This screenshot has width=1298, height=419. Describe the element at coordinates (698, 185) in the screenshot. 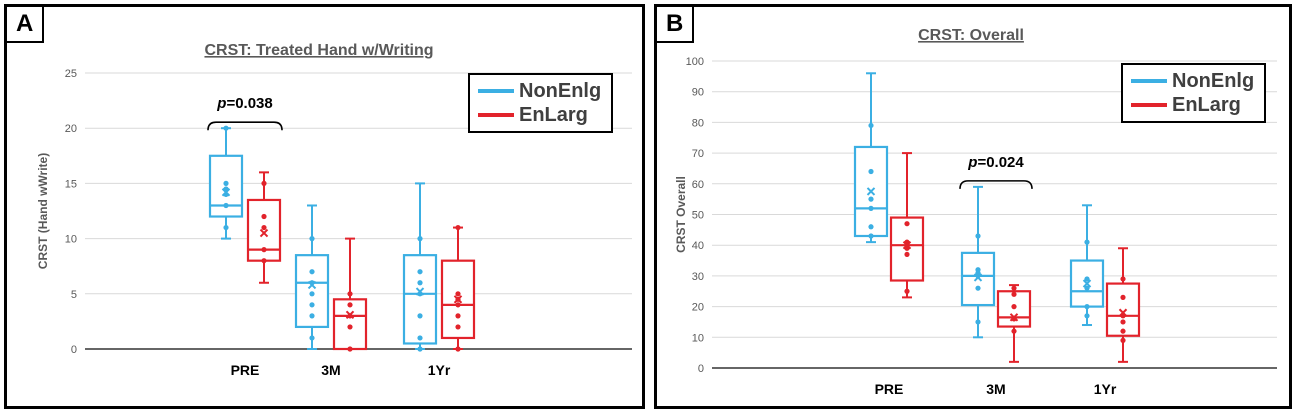

I see `y-tick-label: 60` at that location.